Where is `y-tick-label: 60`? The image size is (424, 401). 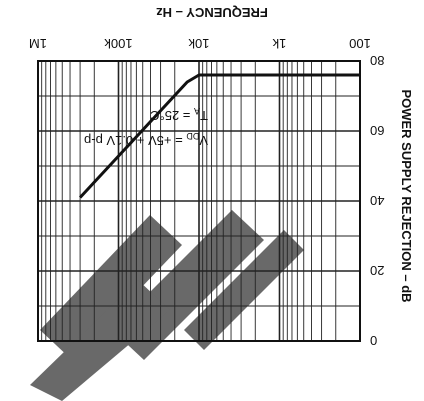 y-tick-label: 60 is located at coordinates (377, 130).